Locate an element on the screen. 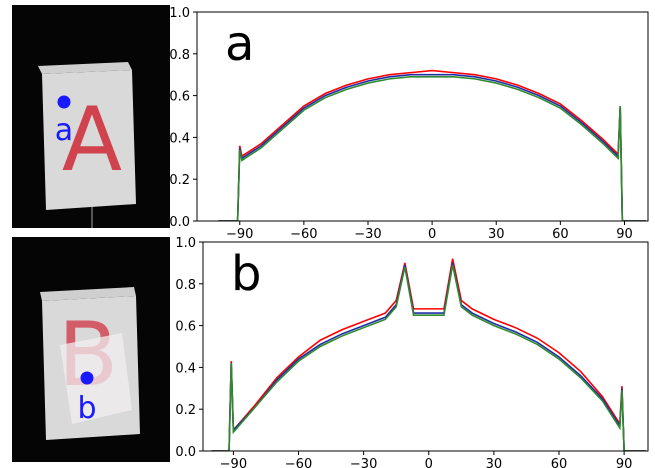 The width and height of the screenshot is (655, 468). photo-b: B b is located at coordinates (91, 349).